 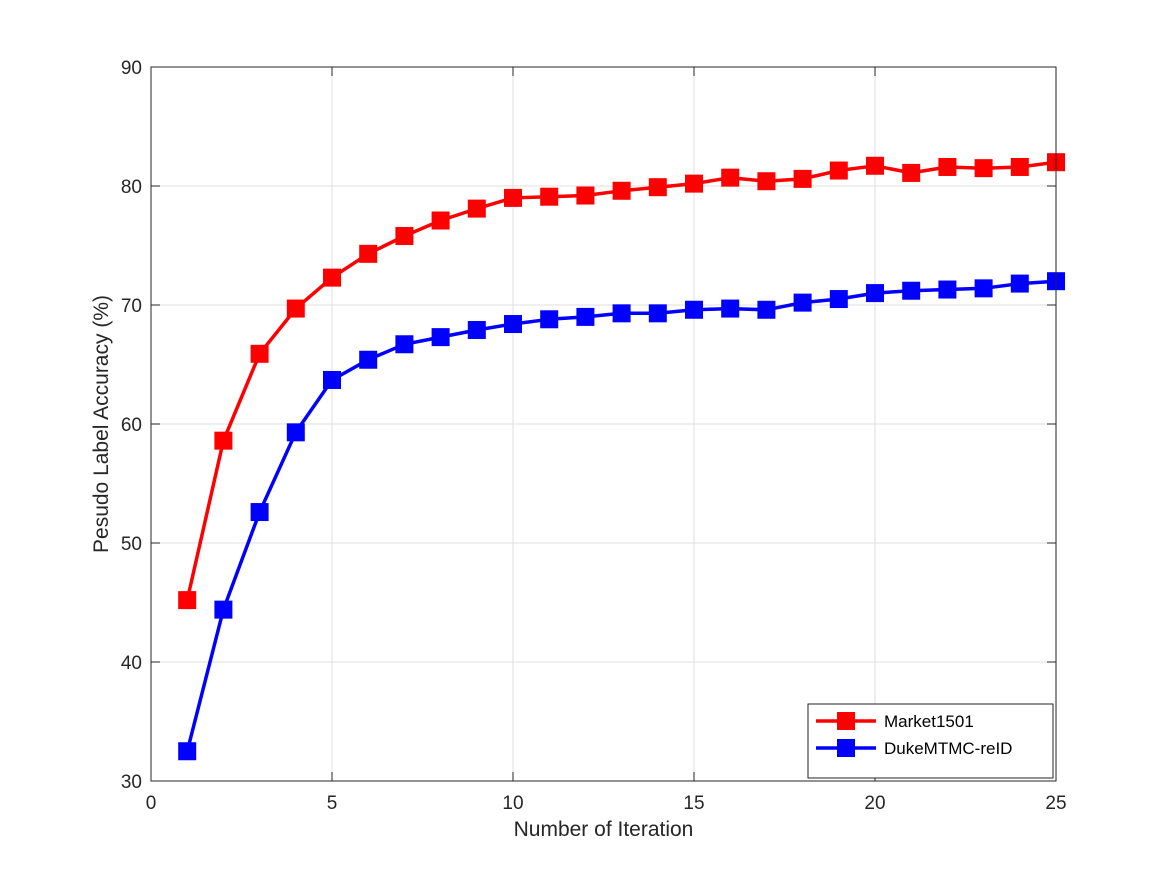 What do you see at coordinates (929, 721) in the screenshot?
I see `legend-label: Market1501` at bounding box center [929, 721].